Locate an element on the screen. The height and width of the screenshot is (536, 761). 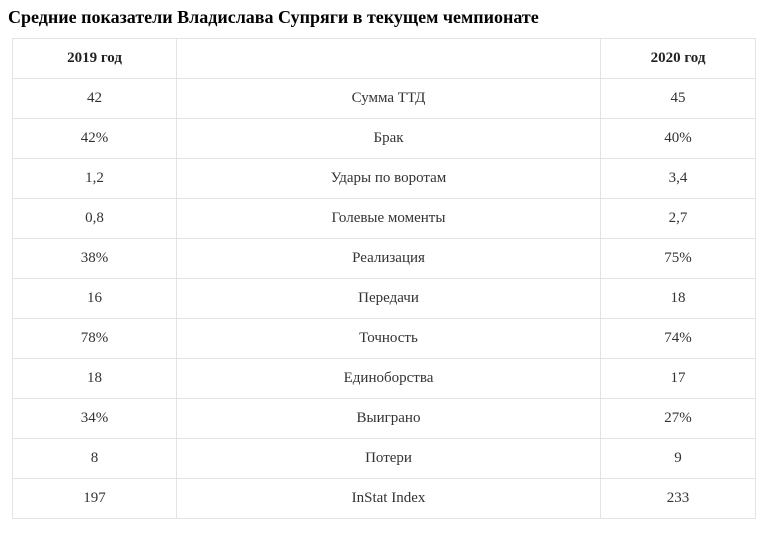
value-2020-cell: 17 is located at coordinates (678, 378).